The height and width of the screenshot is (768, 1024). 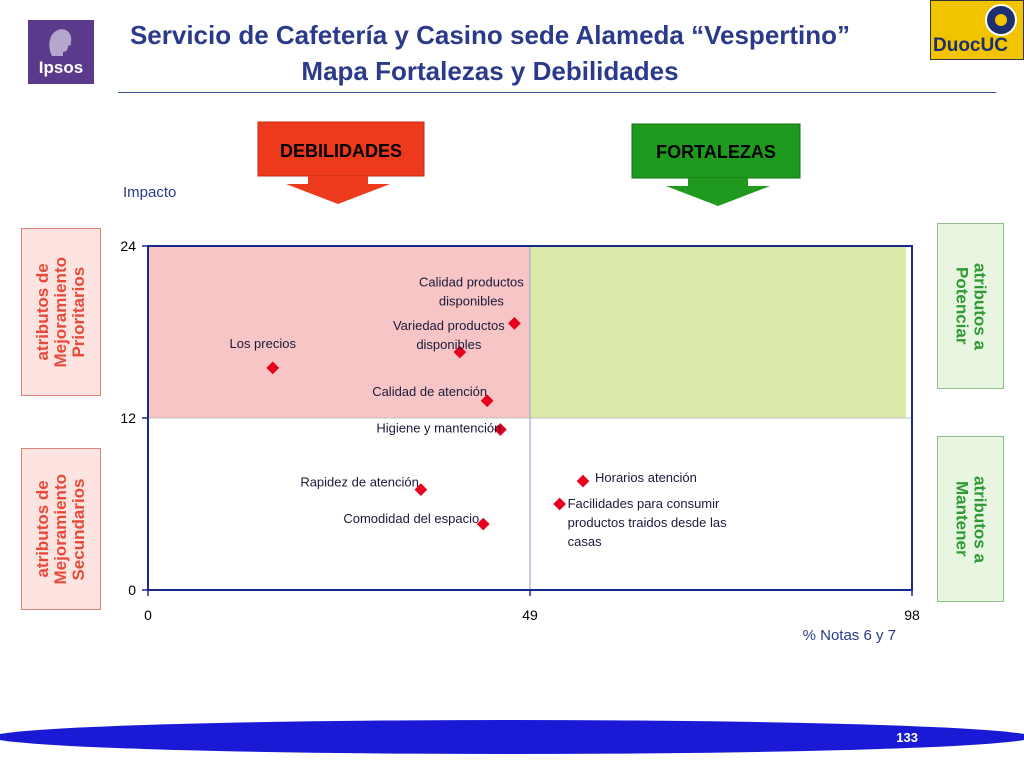 I want to click on x-axis-label: % Notas 6 y 7, so click(x=849, y=635).